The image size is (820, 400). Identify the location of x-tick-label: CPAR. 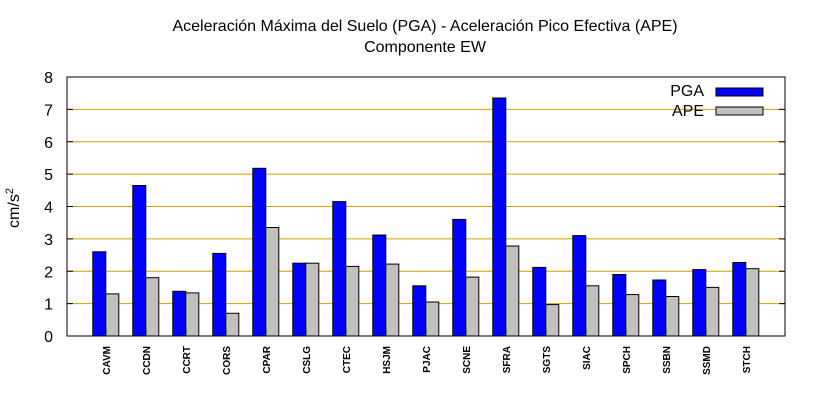
(267, 359).